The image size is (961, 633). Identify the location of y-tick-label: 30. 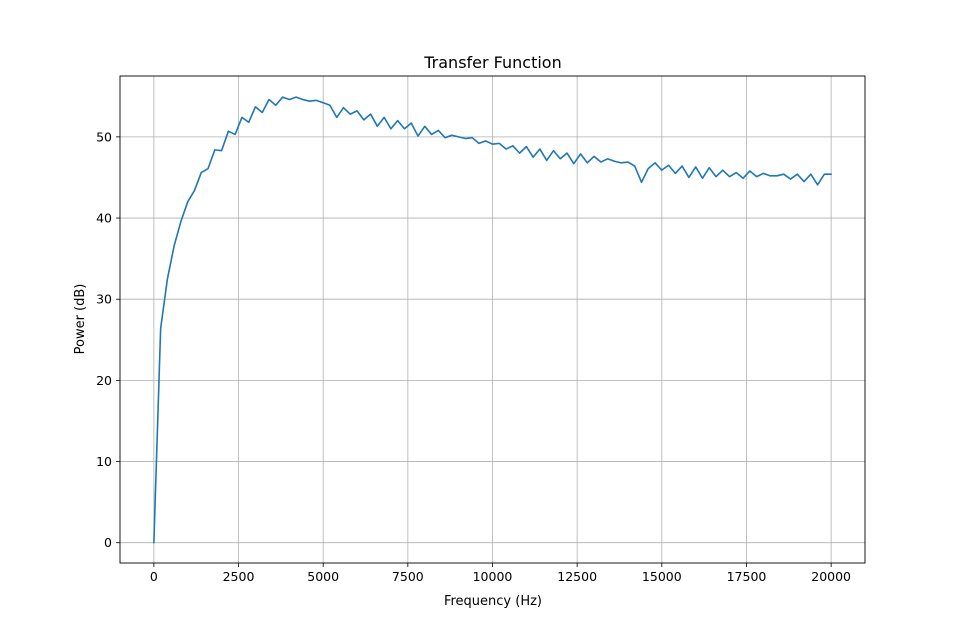
(104, 299).